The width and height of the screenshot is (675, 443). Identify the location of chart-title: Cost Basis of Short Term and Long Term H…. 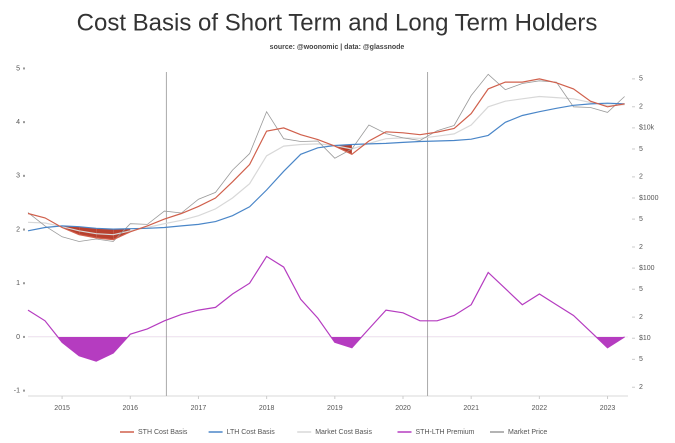
(337, 22).